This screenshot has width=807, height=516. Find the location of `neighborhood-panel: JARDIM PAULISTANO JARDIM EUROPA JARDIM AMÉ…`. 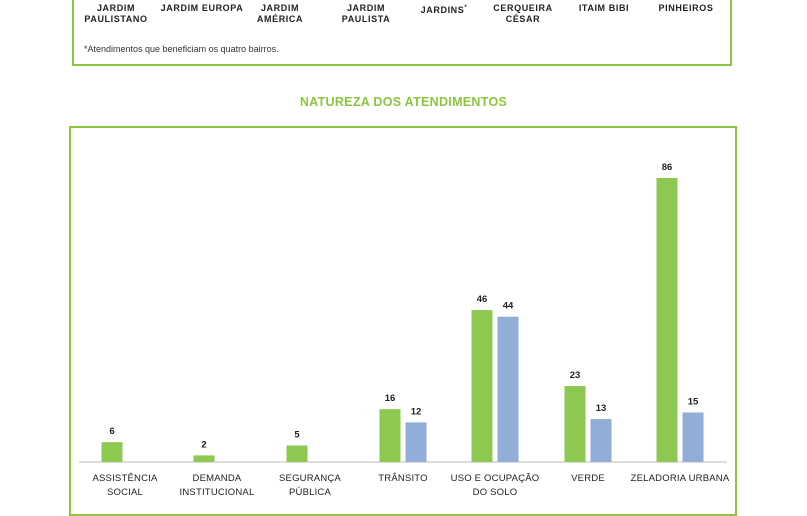

neighborhood-panel: JARDIM PAULISTANO JARDIM EUROPA JARDIM AMÉ… is located at coordinates (402, 33).